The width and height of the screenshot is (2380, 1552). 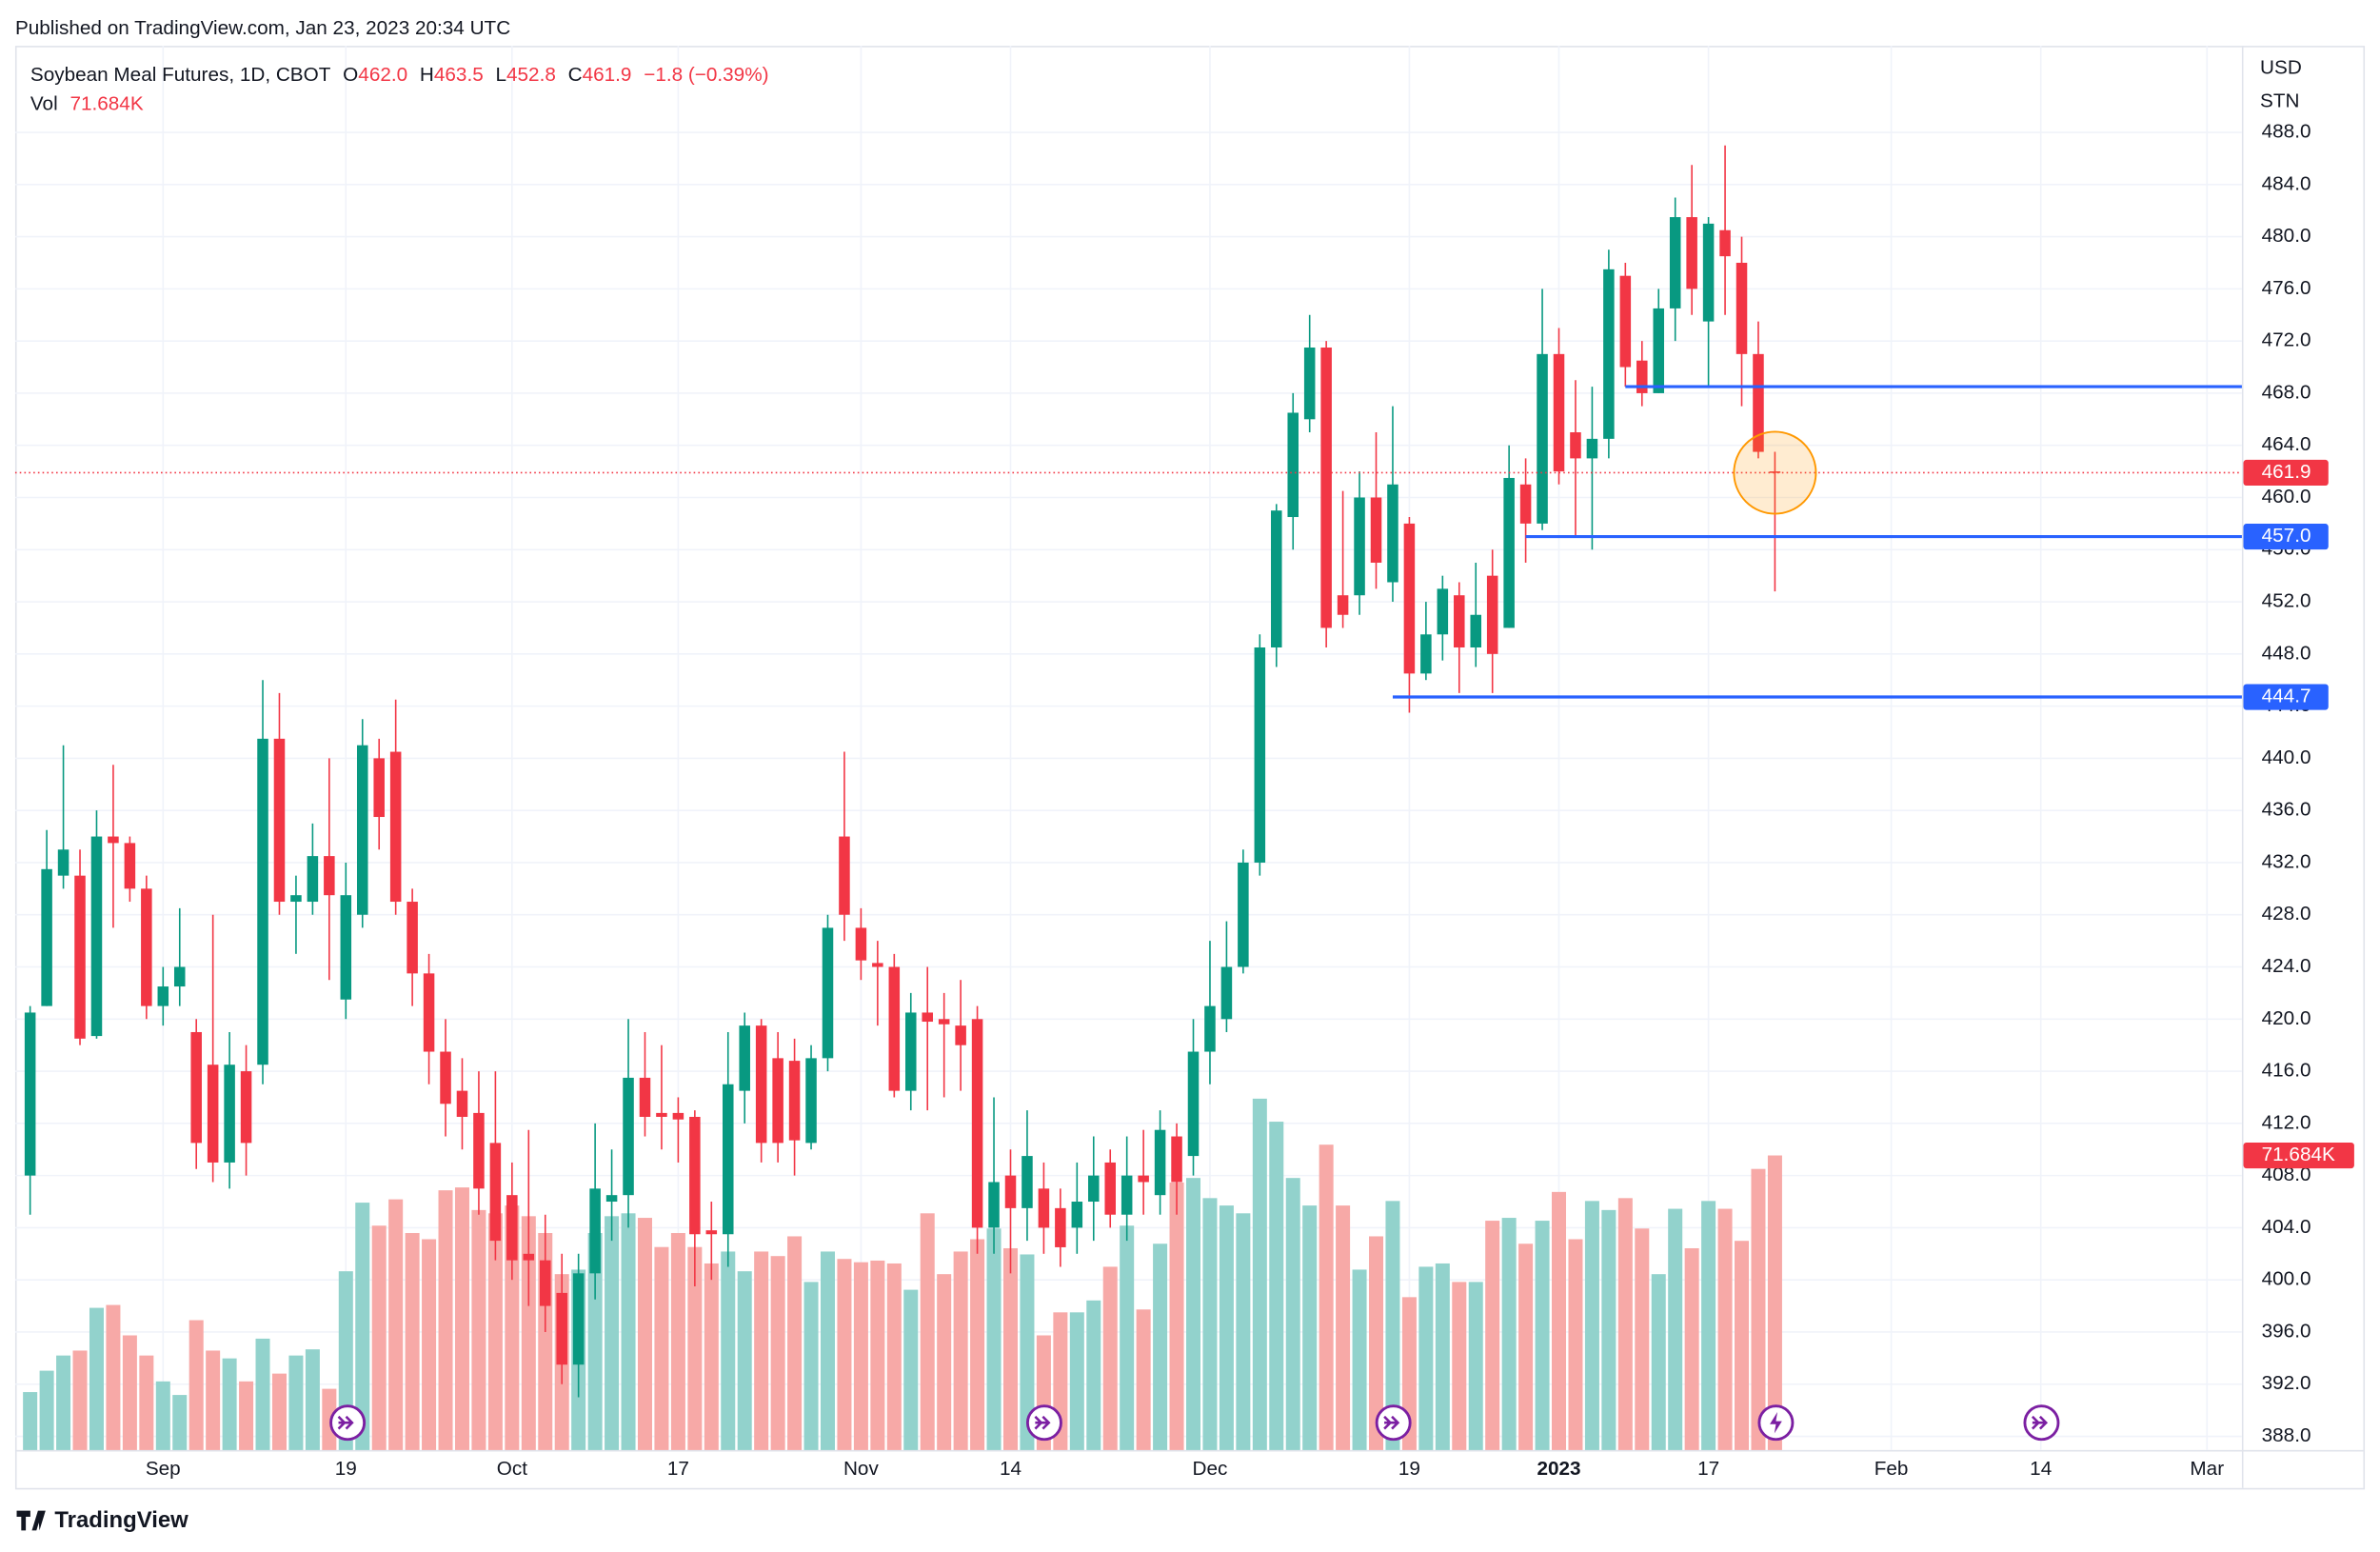 I want to click on logo: TradingView, so click(x=102, y=1520).